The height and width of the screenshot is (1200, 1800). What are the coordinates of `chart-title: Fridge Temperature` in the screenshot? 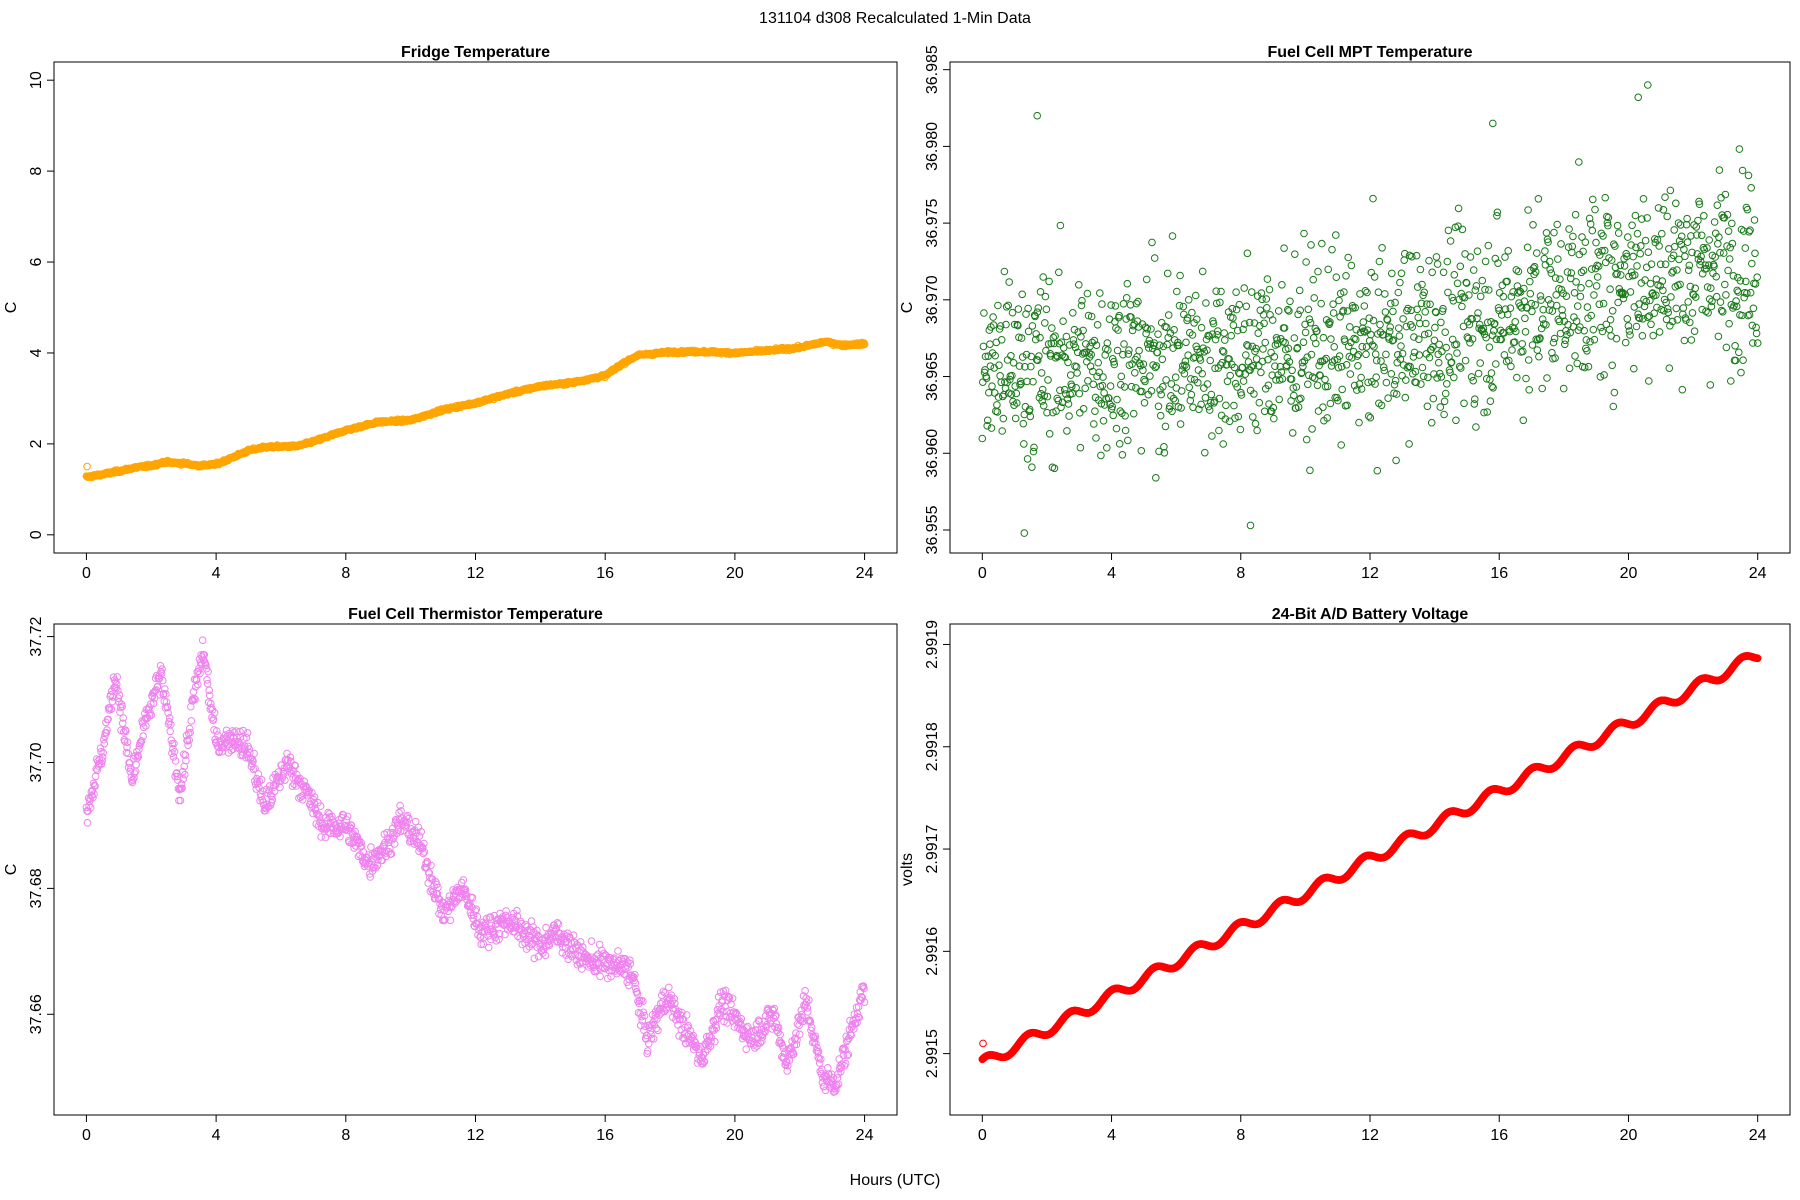 It's located at (475, 52).